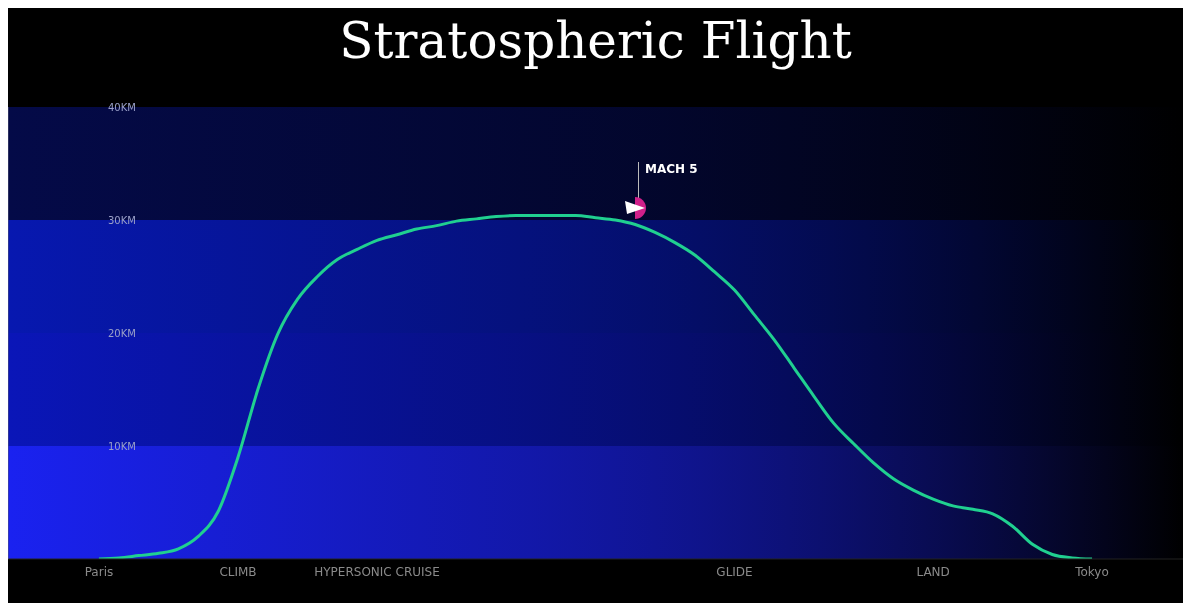 The image size is (1191, 611). Describe the element at coordinates (595, 41) in the screenshot. I see `chart-title: Stratospheric Flight` at that location.